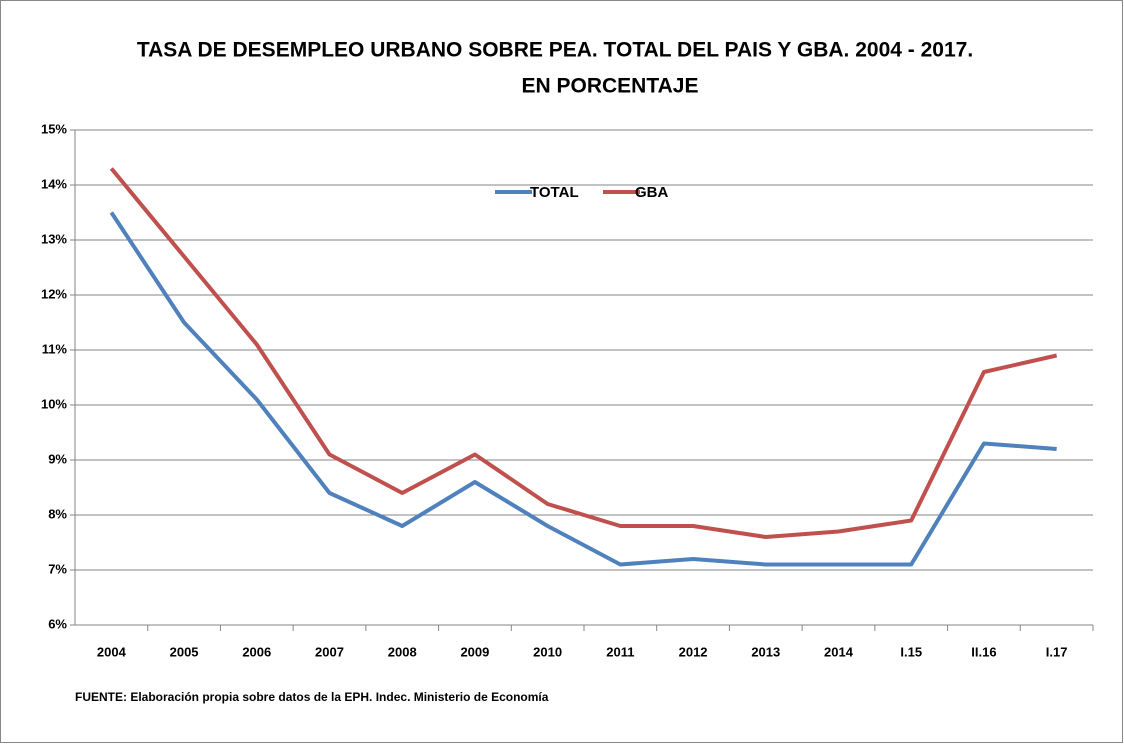  I want to click on y-tick-label: 7%, so click(57, 568).